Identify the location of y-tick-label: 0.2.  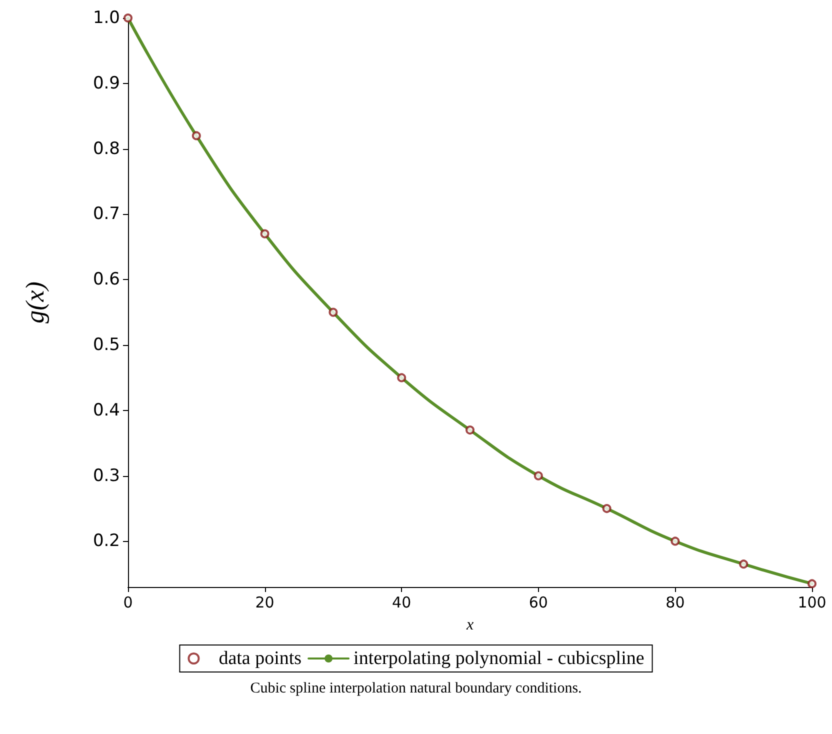
(106, 541).